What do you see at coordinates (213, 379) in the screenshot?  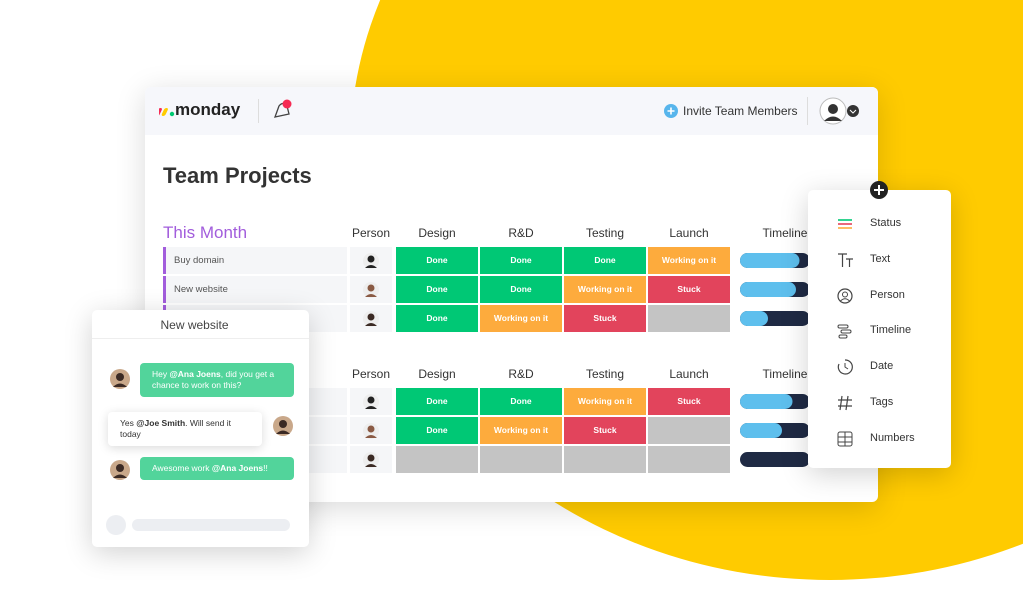 I see `message-text: , did you get a chance to work on this?` at bounding box center [213, 379].